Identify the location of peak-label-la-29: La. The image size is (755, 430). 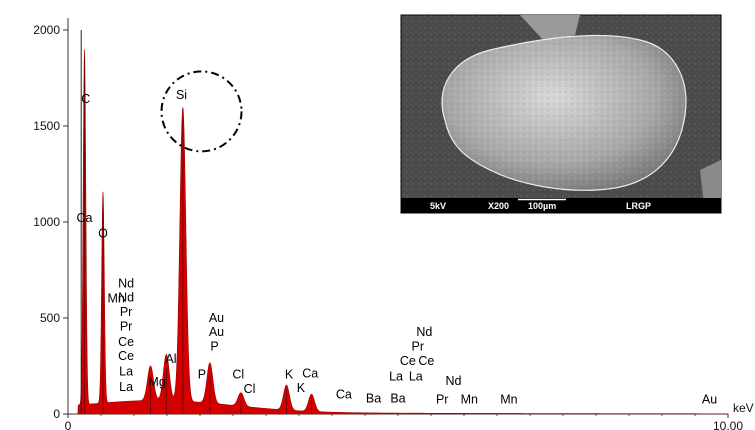
(396, 376).